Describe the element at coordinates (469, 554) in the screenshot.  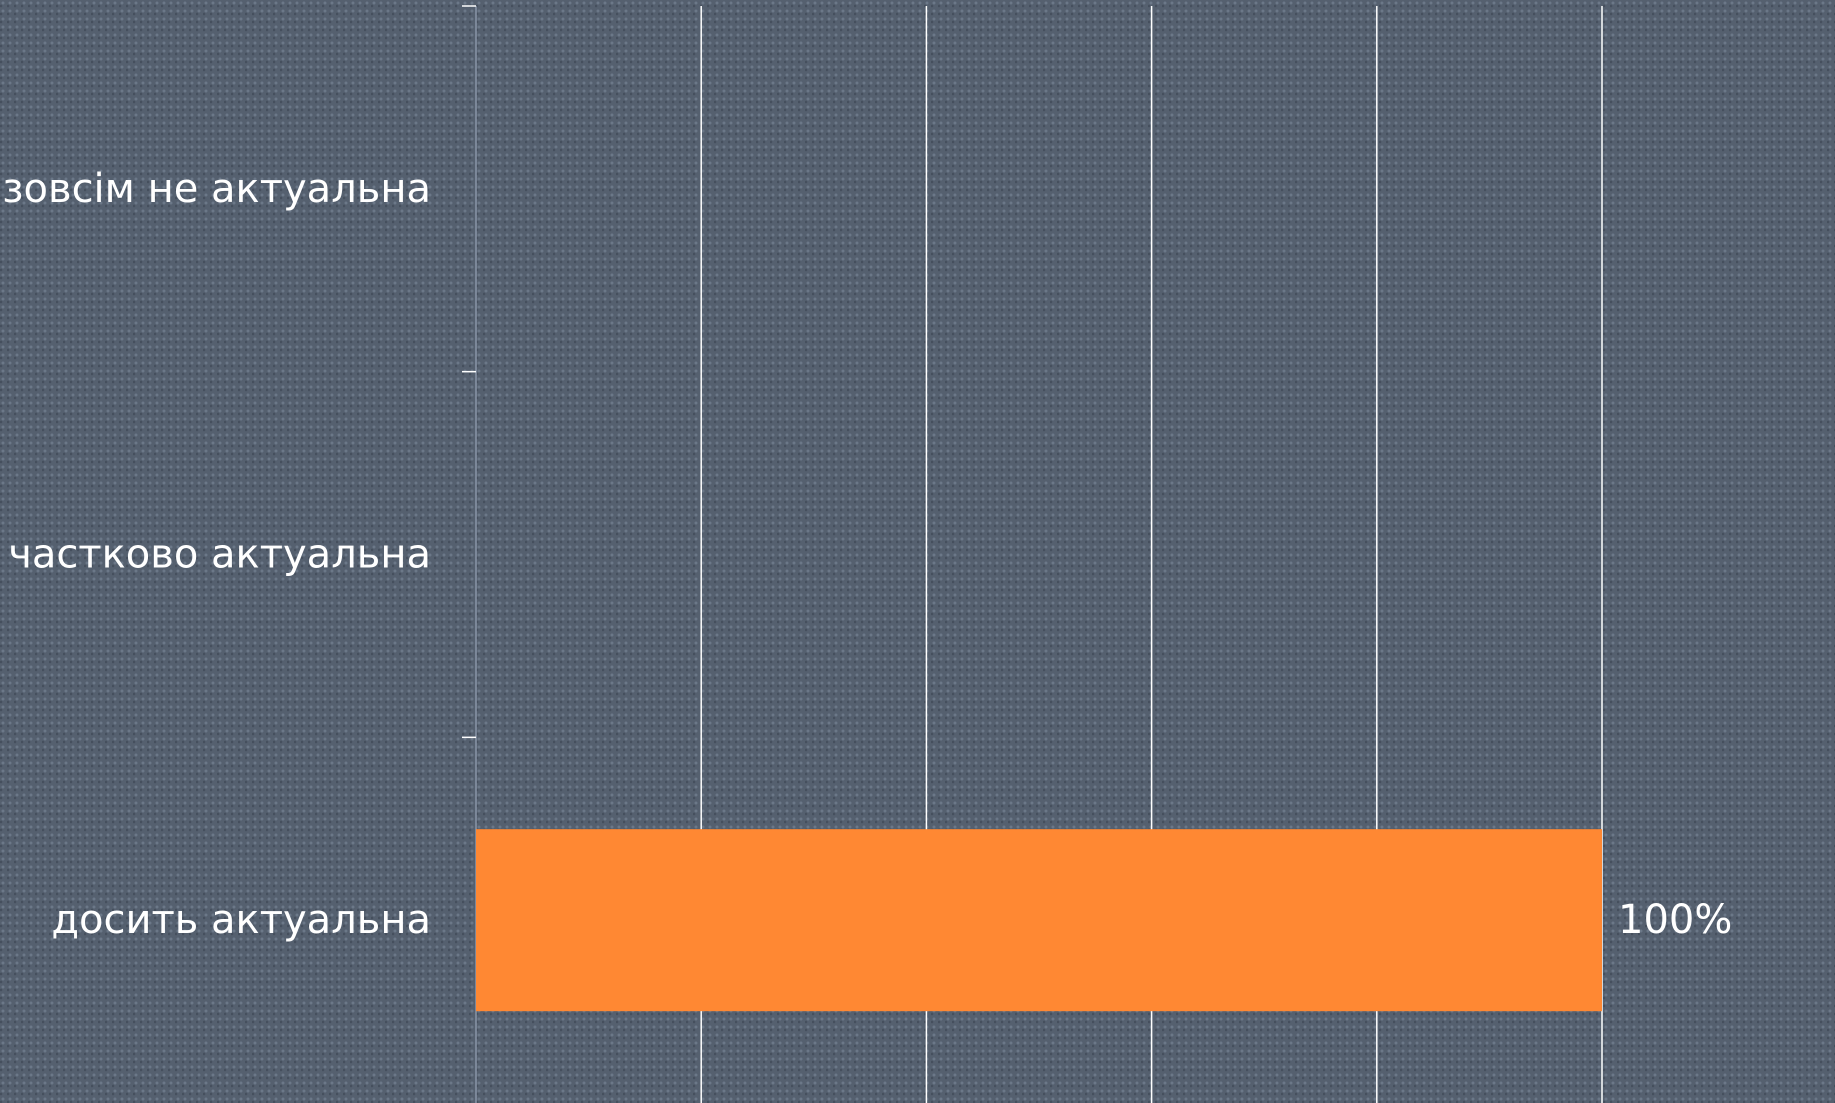
I see `y-axis` at that location.